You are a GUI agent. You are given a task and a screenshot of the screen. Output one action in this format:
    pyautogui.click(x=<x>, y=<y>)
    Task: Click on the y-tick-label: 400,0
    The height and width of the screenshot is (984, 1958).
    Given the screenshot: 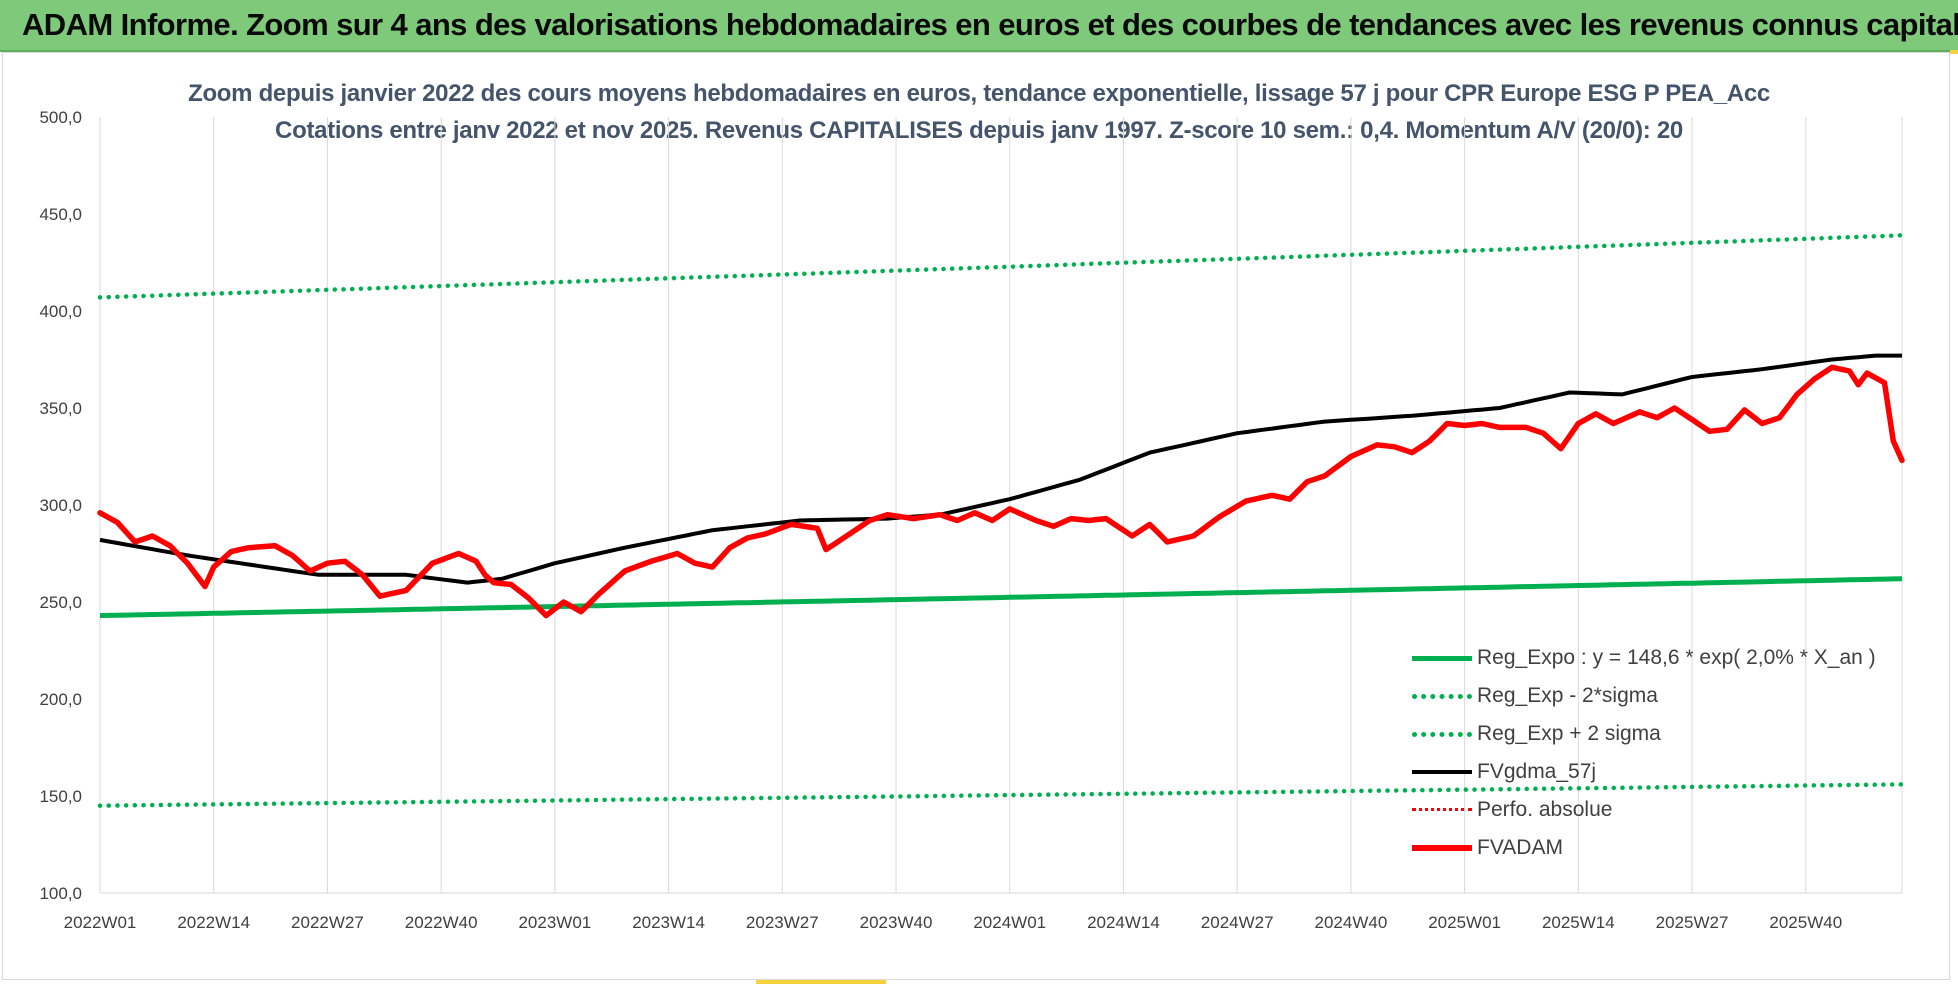 What is the action you would take?
    pyautogui.click(x=60, y=311)
    